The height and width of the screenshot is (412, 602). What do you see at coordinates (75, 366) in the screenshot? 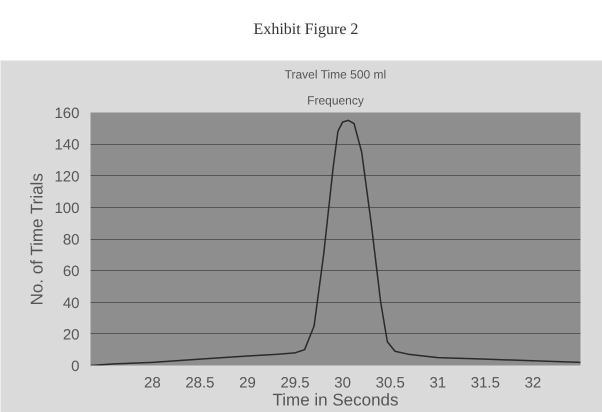
I see `y-tick-label: 0` at bounding box center [75, 366].